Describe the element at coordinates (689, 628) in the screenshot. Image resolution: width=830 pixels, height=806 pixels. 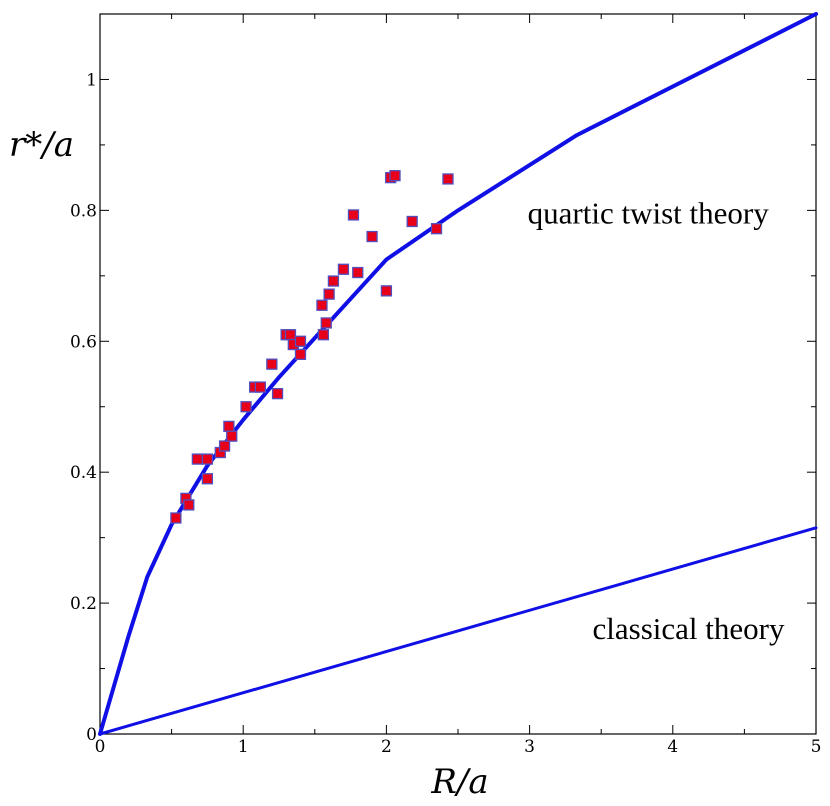
I see `annotation-classical: classical theory` at that location.